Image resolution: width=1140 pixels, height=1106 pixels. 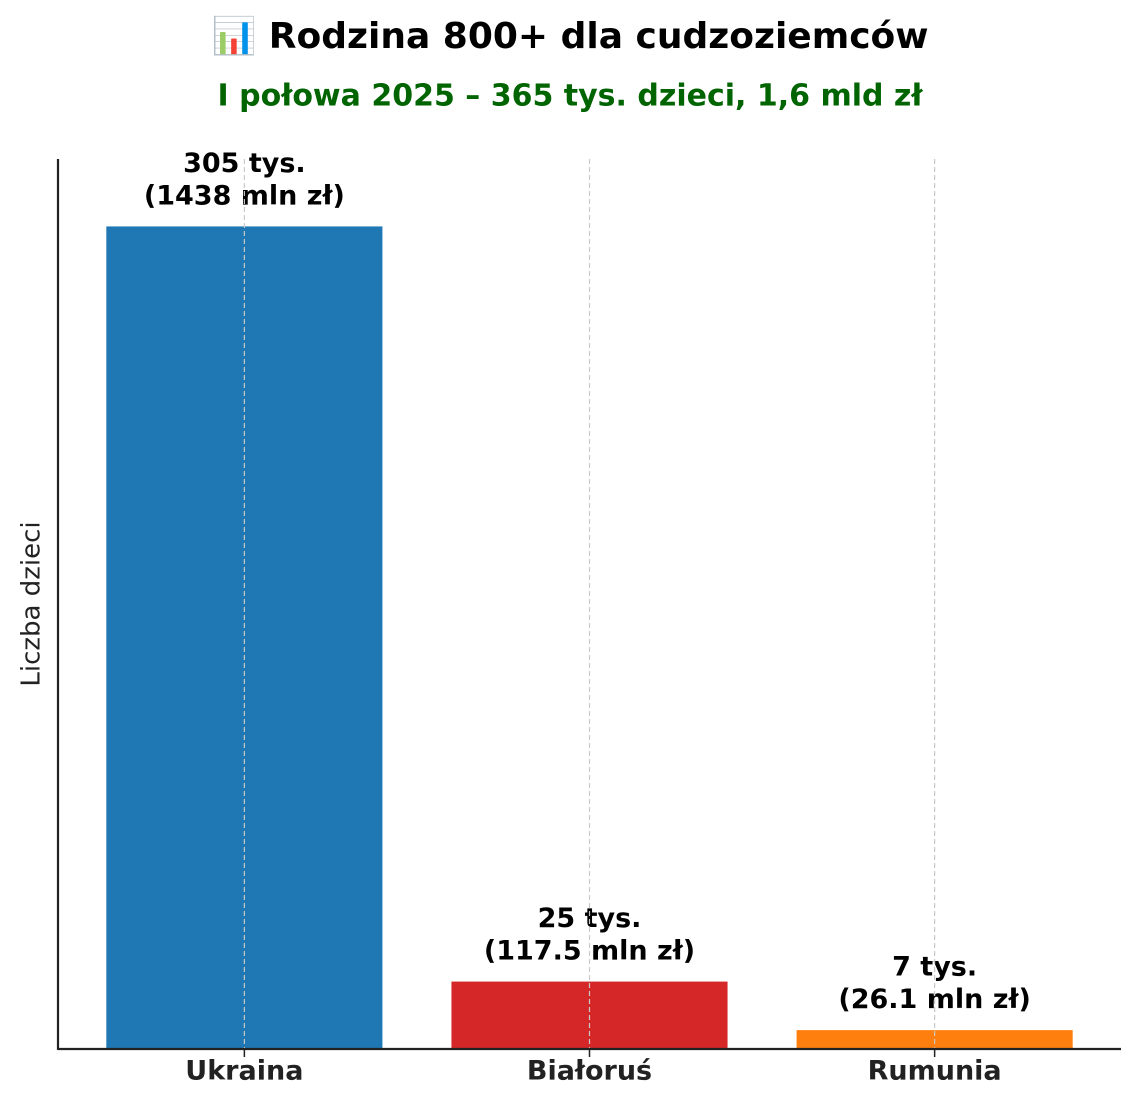 I want to click on x-tick-label: Ukraina, so click(x=244, y=1071).